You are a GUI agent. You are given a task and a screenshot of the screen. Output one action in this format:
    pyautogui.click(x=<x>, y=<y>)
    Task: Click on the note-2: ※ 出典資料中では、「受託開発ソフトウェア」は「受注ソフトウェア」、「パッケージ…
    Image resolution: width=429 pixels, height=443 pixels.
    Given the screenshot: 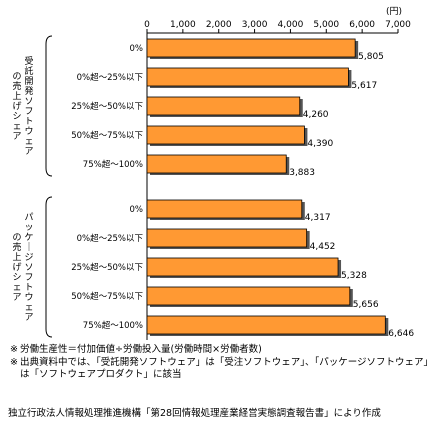 What is the action you would take?
    pyautogui.click(x=214, y=369)
    